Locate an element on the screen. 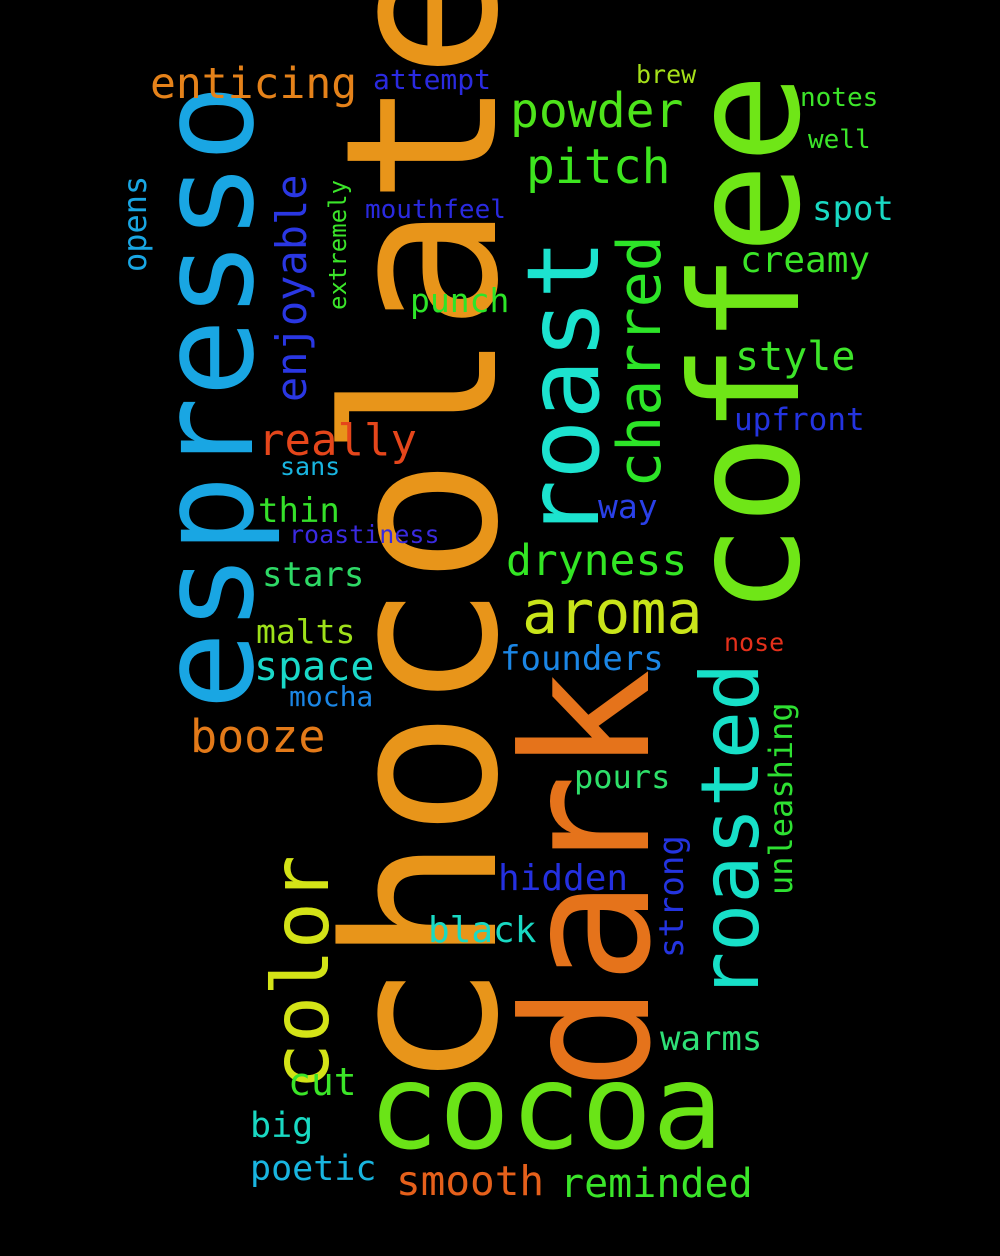  word-punch: punch is located at coordinates (459, 300).